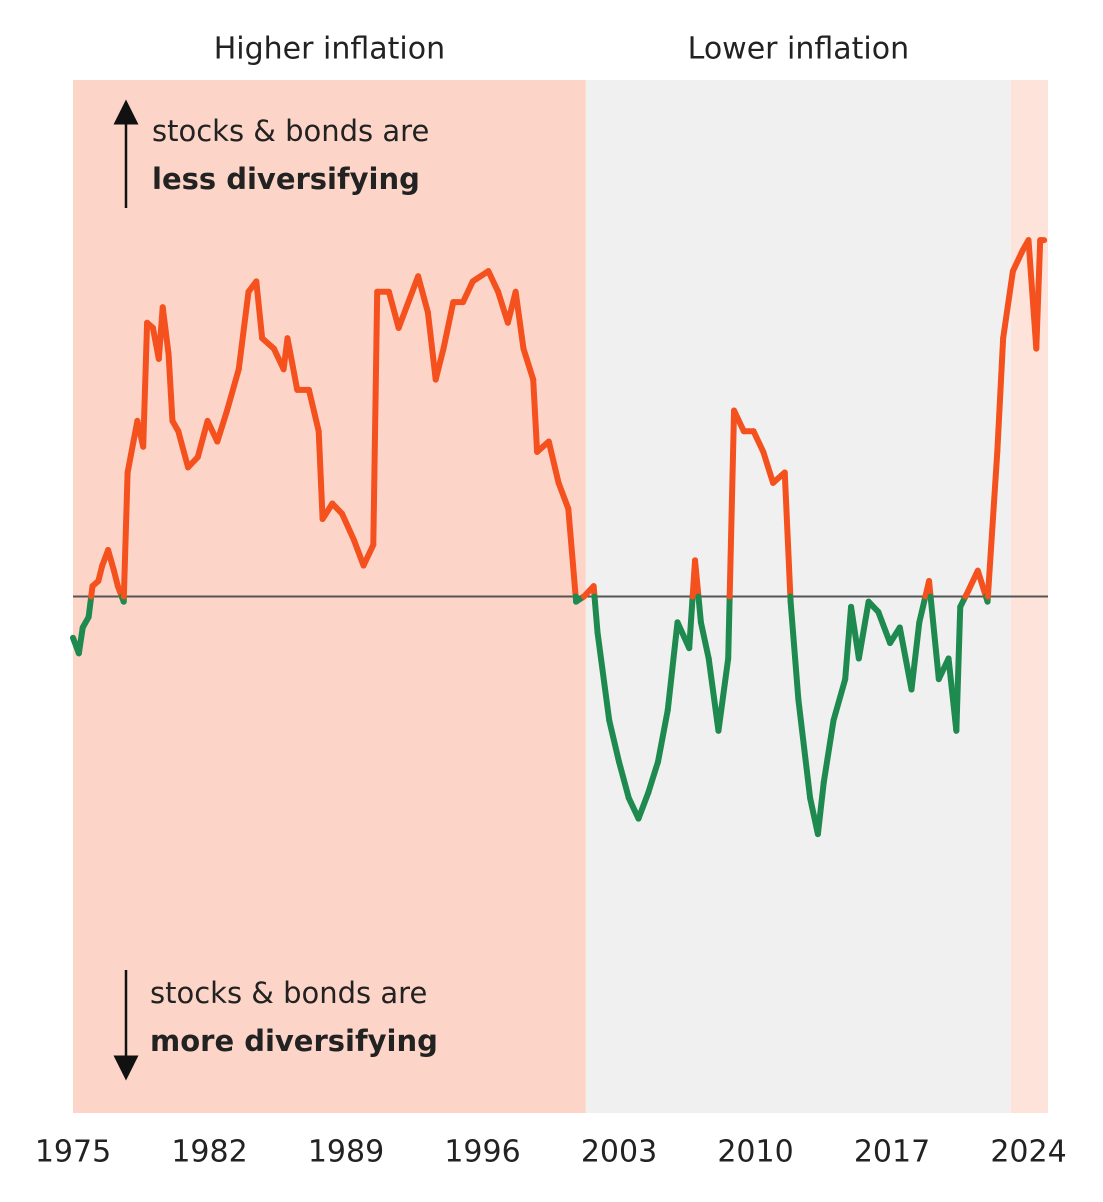 This screenshot has width=1103, height=1202. What do you see at coordinates (286, 179) in the screenshot?
I see `annotation: less diversifying` at bounding box center [286, 179].